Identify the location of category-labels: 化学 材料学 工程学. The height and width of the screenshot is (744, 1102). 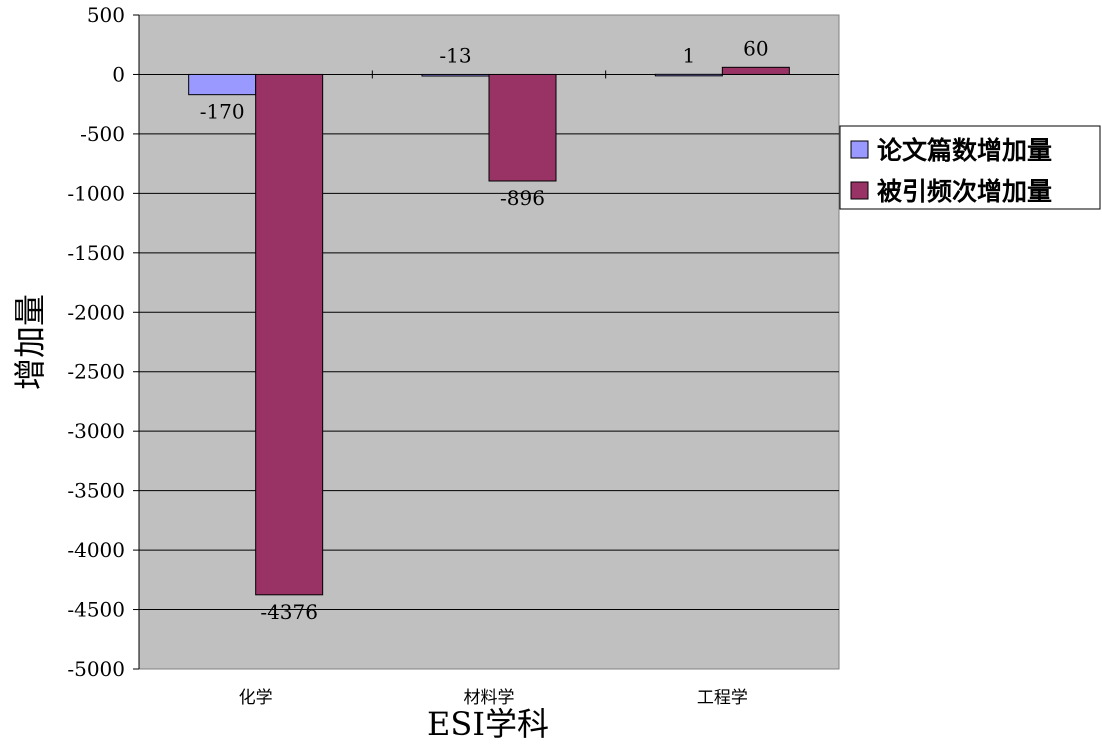
(493, 698).